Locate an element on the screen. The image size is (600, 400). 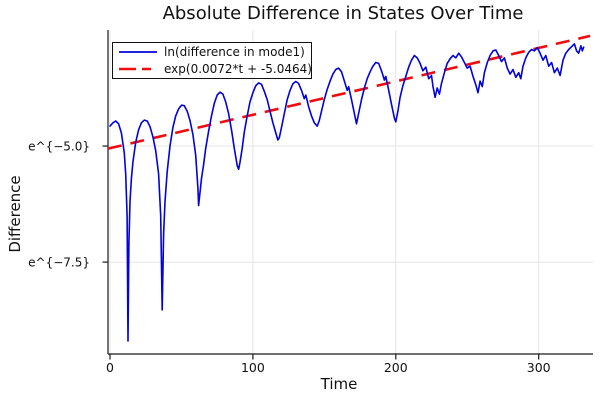
x-tick-label: 300 is located at coordinates (539, 367).